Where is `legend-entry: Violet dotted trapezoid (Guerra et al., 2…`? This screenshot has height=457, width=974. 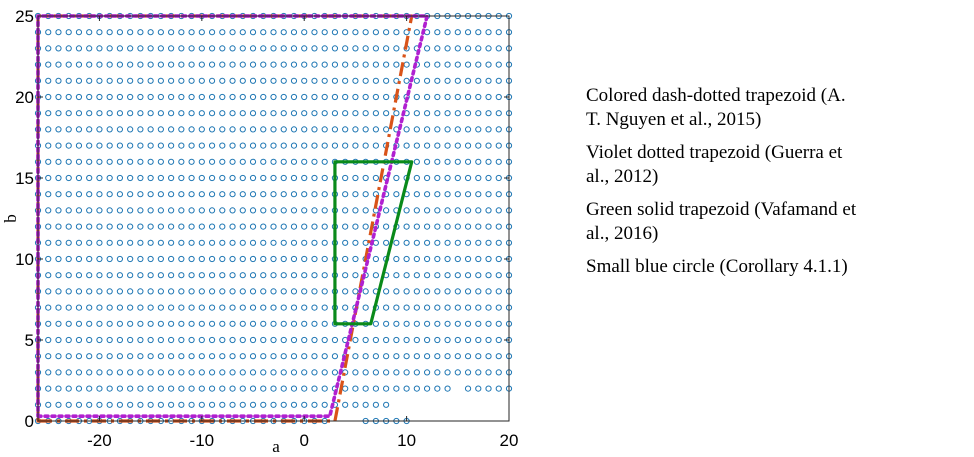
legend-entry: Violet dotted trapezoid (Guerra et al., 2… is located at coordinates (714, 164).